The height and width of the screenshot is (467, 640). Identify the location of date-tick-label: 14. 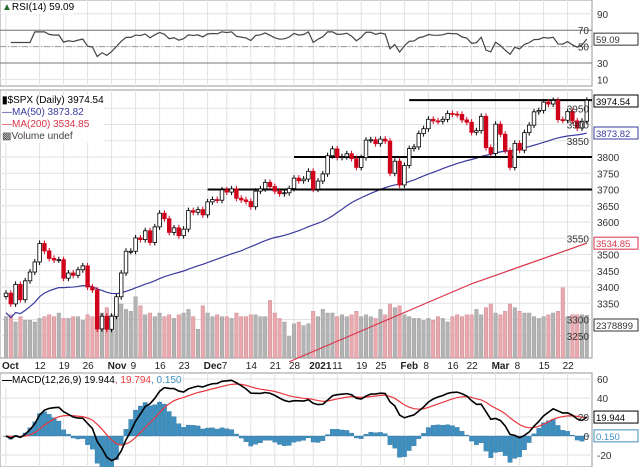
(252, 366).